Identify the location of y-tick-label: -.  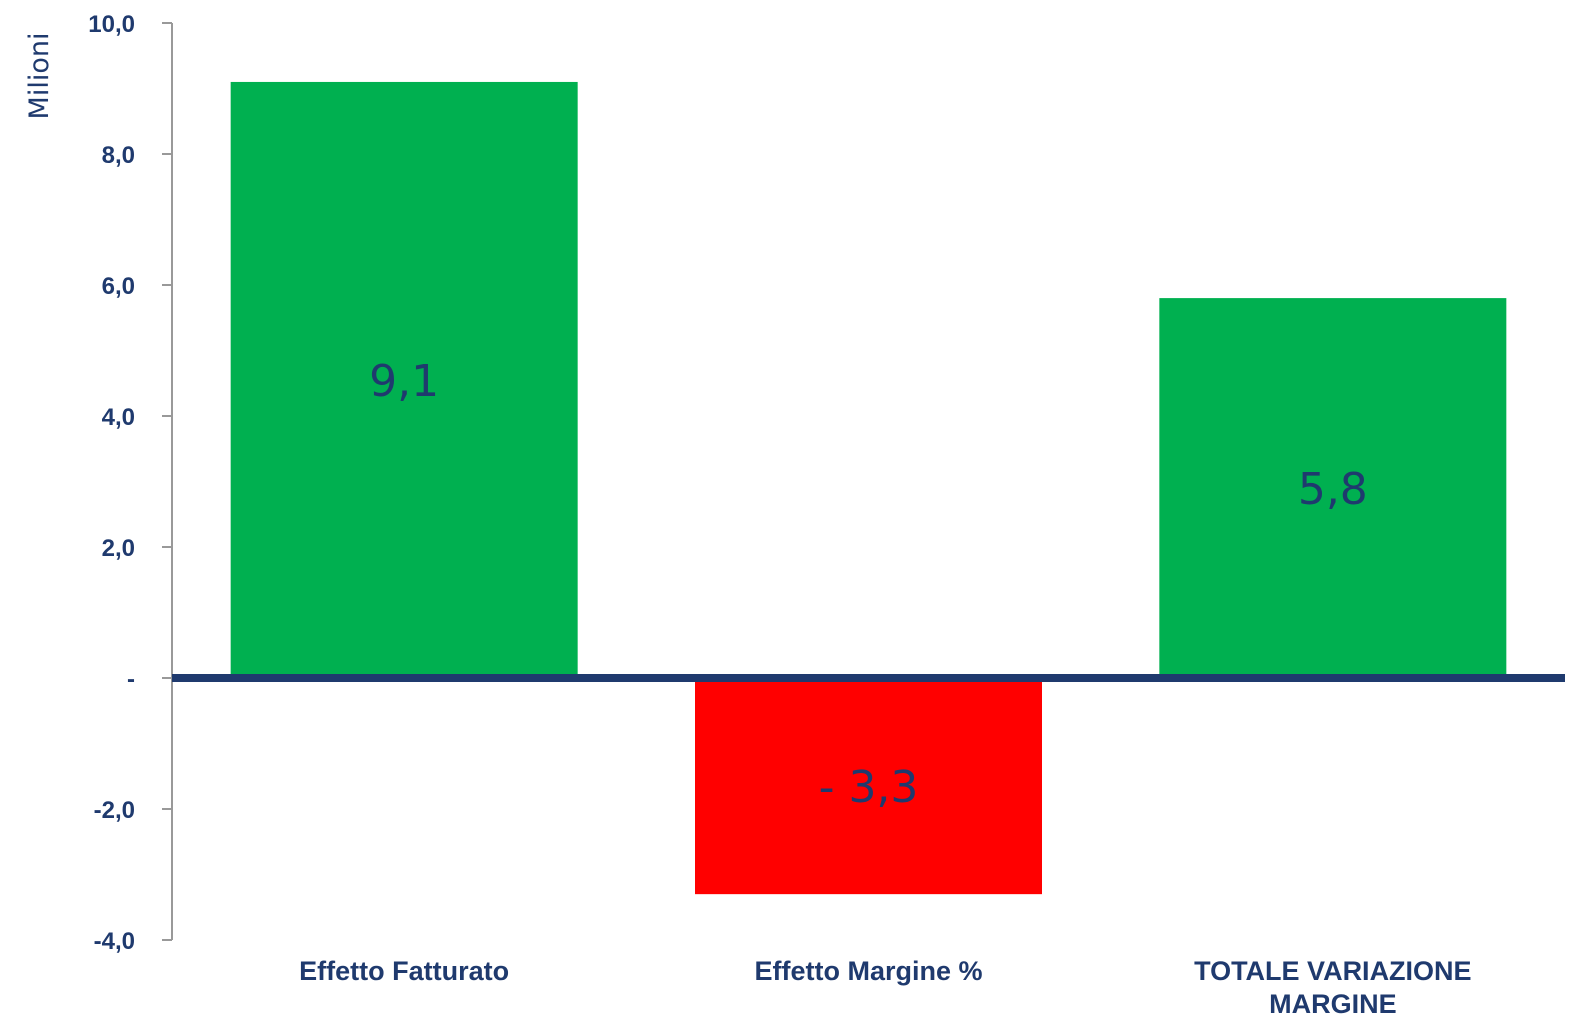
(131, 679).